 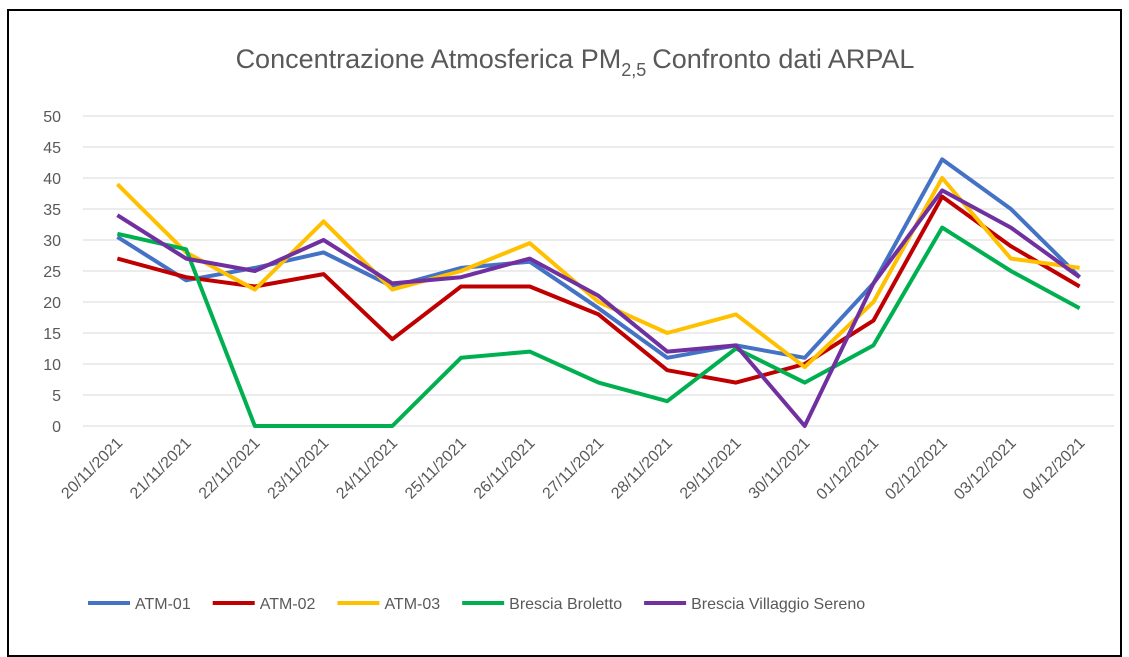 What do you see at coordinates (52, 365) in the screenshot?
I see `y-tick-label: 10` at bounding box center [52, 365].